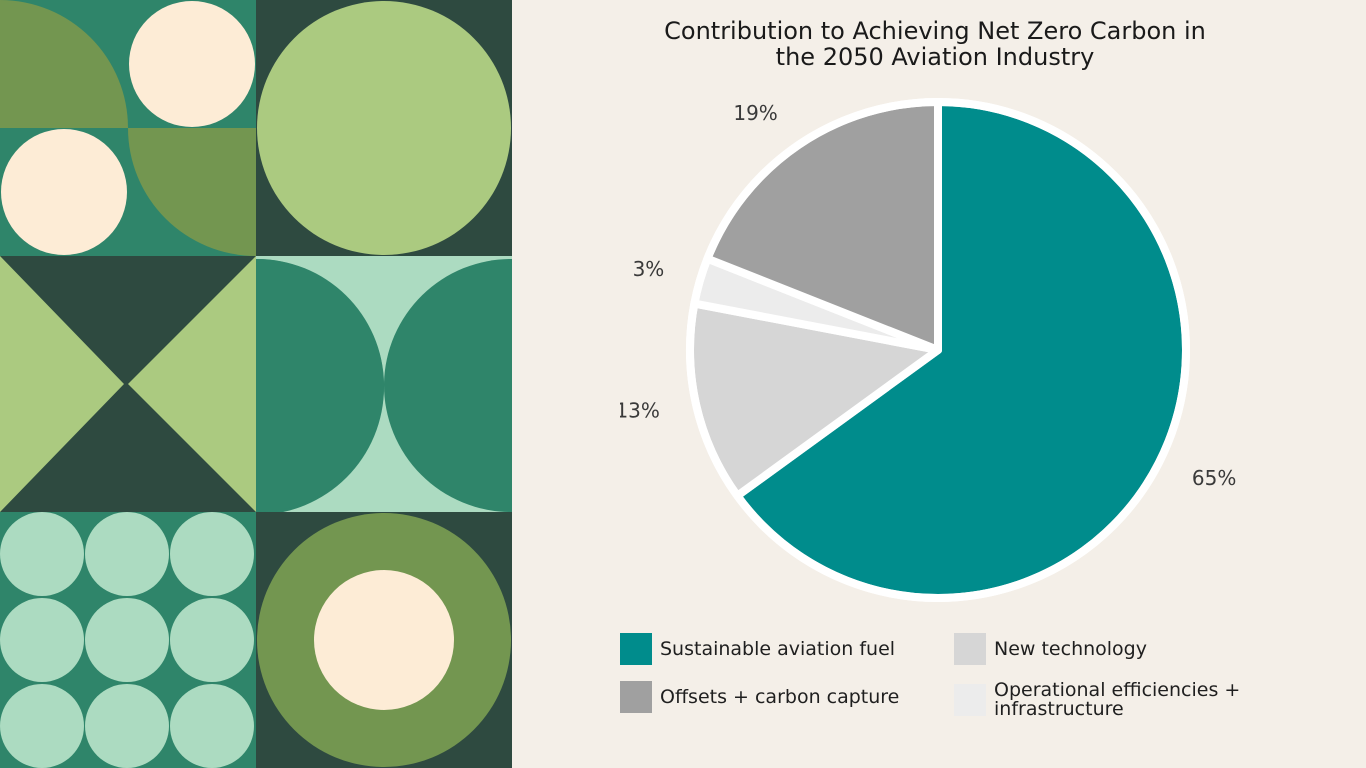 This screenshot has height=768, width=1366. I want to click on legend-swatch-sustainable-aviation-fuel, so click(636, 649).